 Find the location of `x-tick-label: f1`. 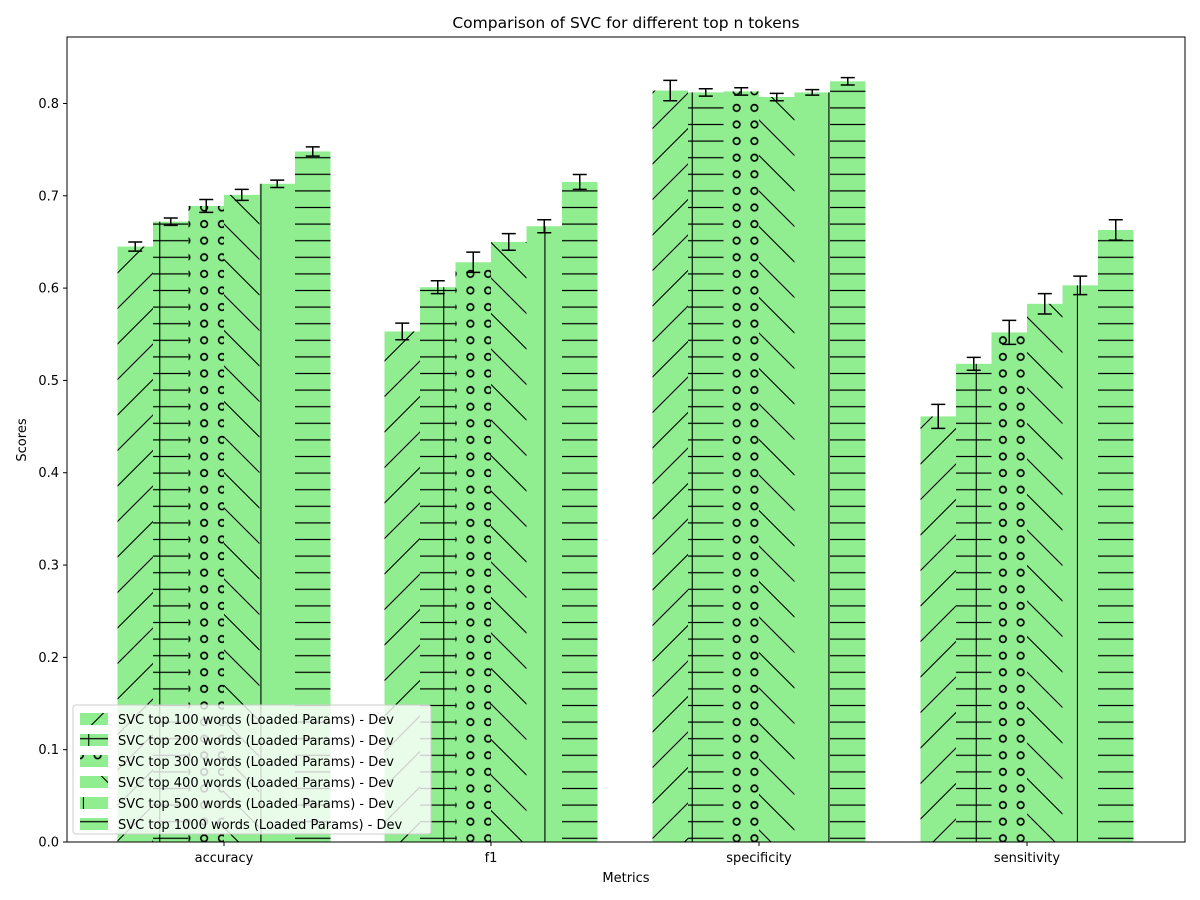

x-tick-label: f1 is located at coordinates (491, 858).